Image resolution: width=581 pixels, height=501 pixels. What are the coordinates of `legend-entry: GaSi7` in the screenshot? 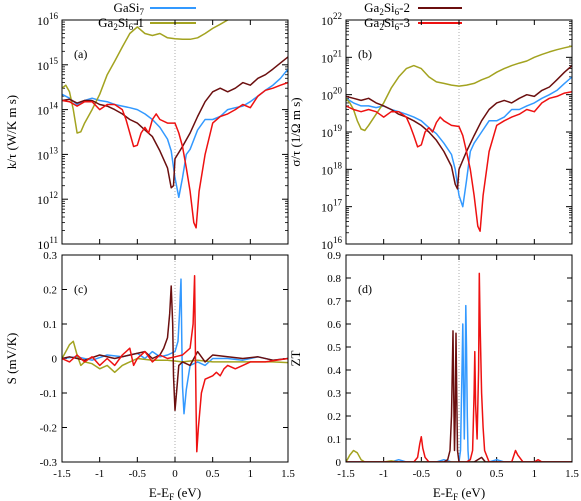 It's located at (155, 8).